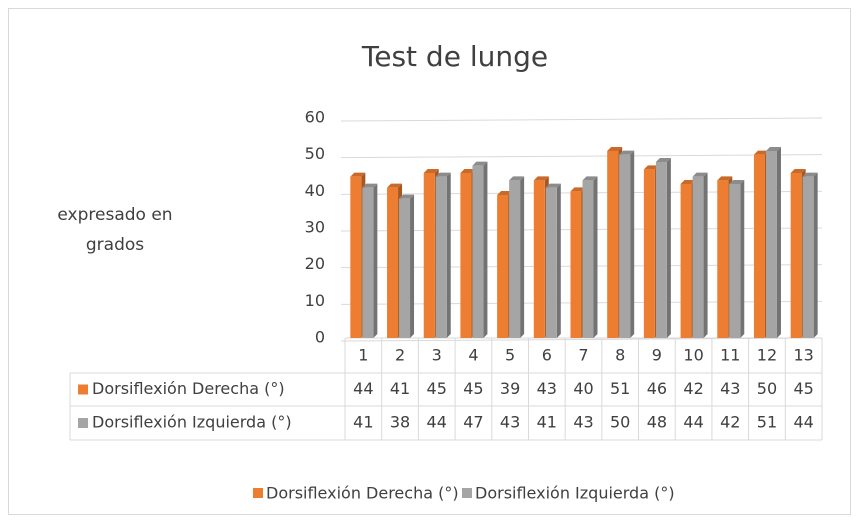  What do you see at coordinates (400, 355) in the screenshot?
I see `x-tick-label: 2` at bounding box center [400, 355].